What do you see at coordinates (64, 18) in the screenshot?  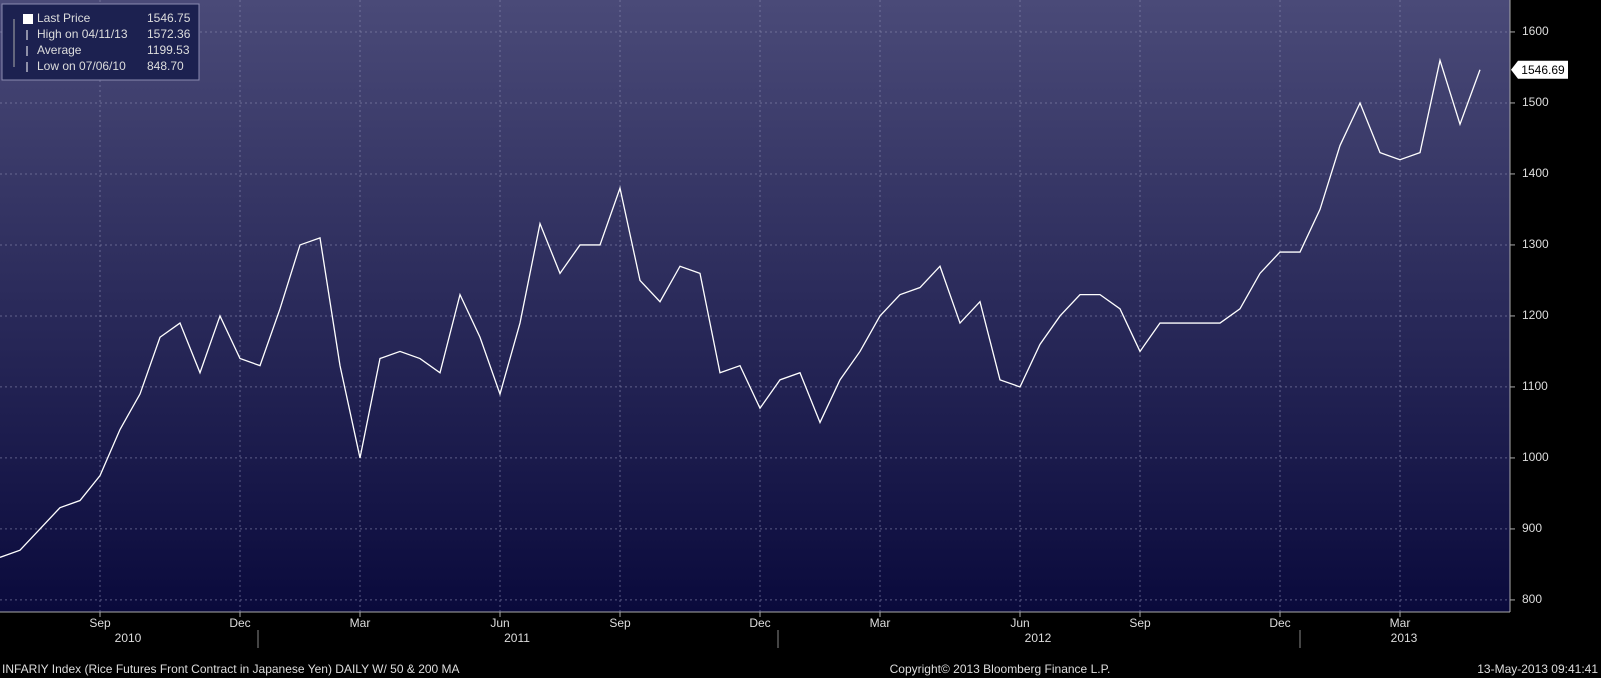 I see `legend-label: Last Price` at bounding box center [64, 18].